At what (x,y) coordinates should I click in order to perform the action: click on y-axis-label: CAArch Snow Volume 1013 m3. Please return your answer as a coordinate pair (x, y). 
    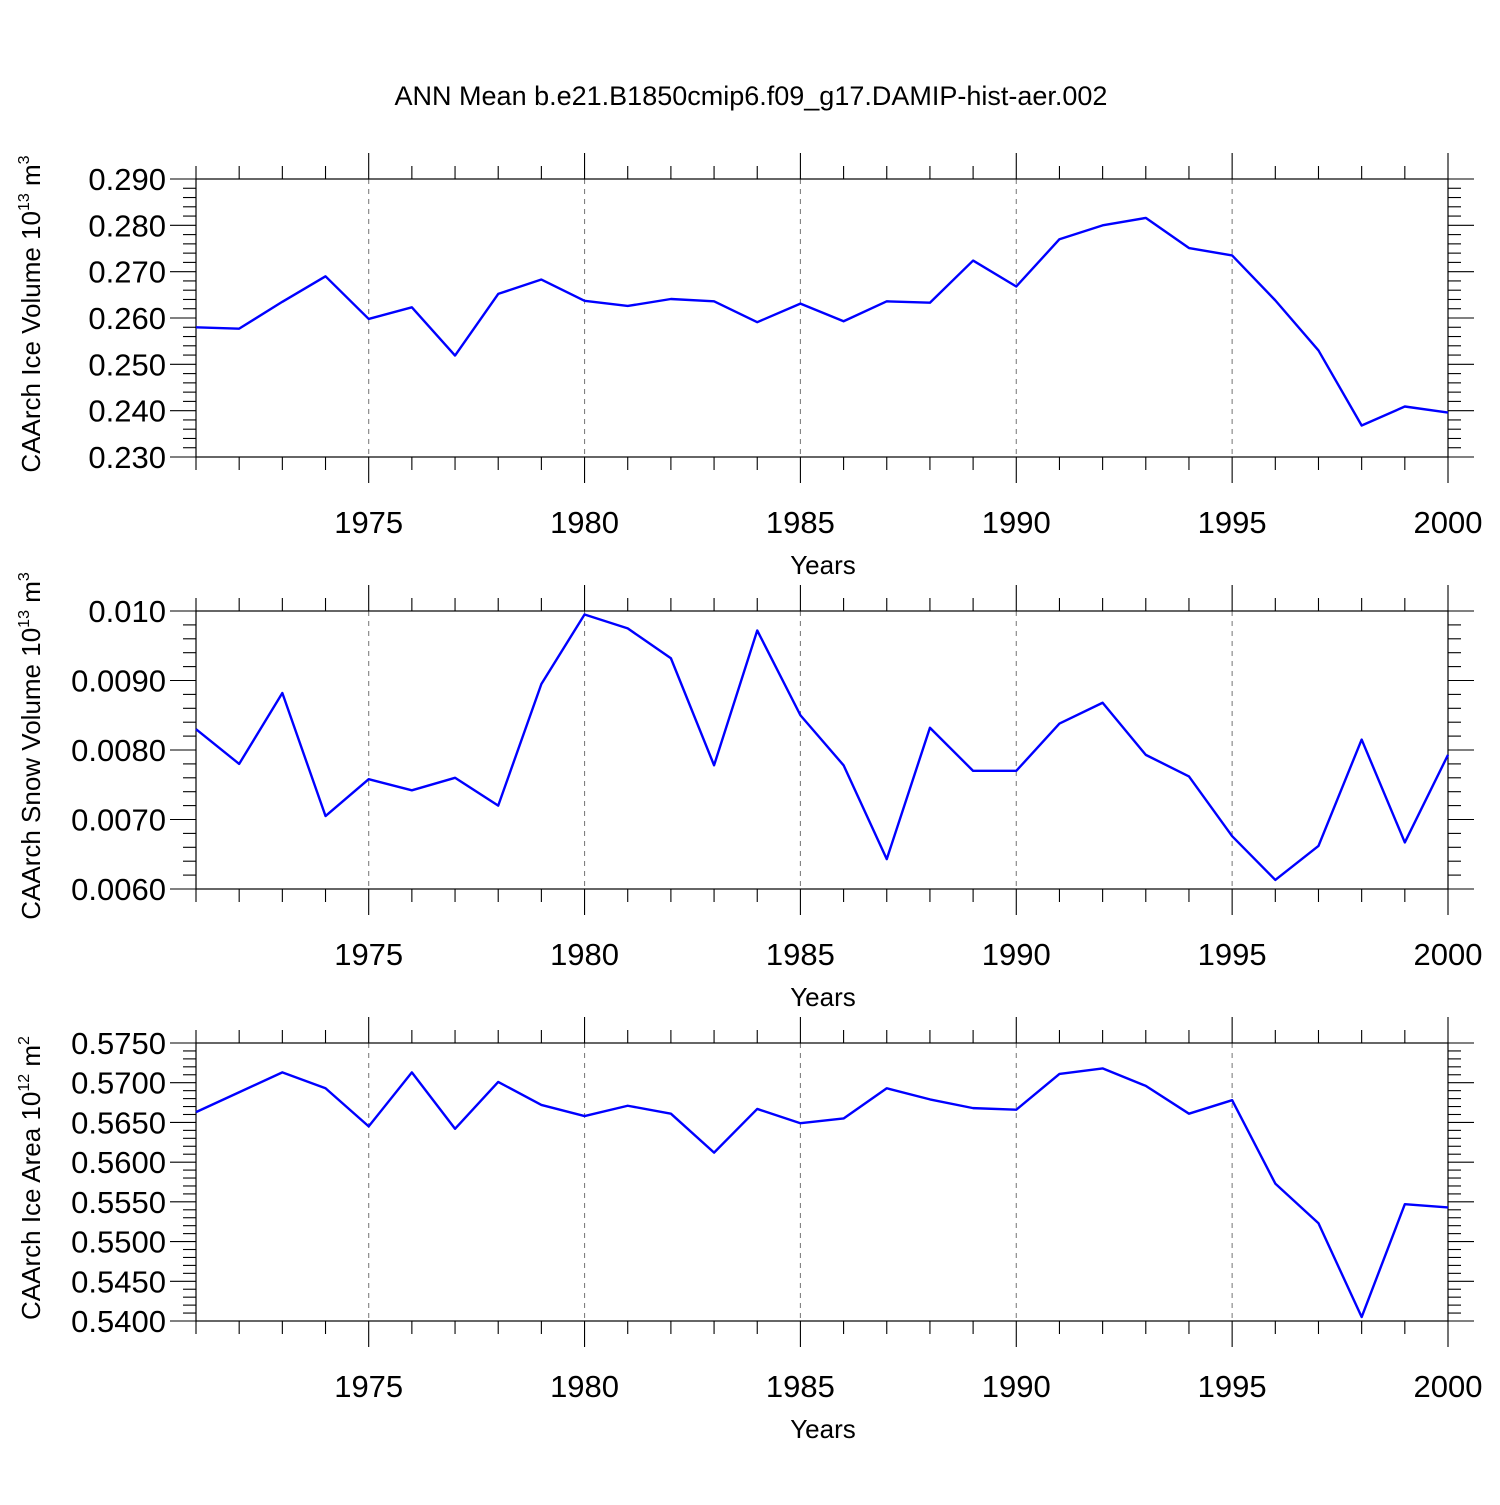
    Looking at the image, I should click on (31, 746).